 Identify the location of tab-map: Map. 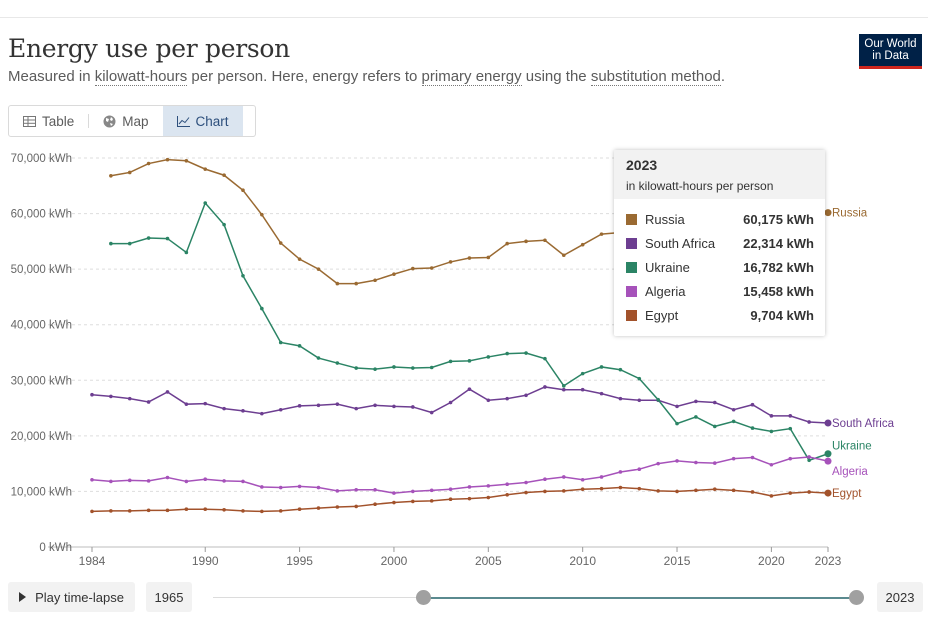
(125, 121).